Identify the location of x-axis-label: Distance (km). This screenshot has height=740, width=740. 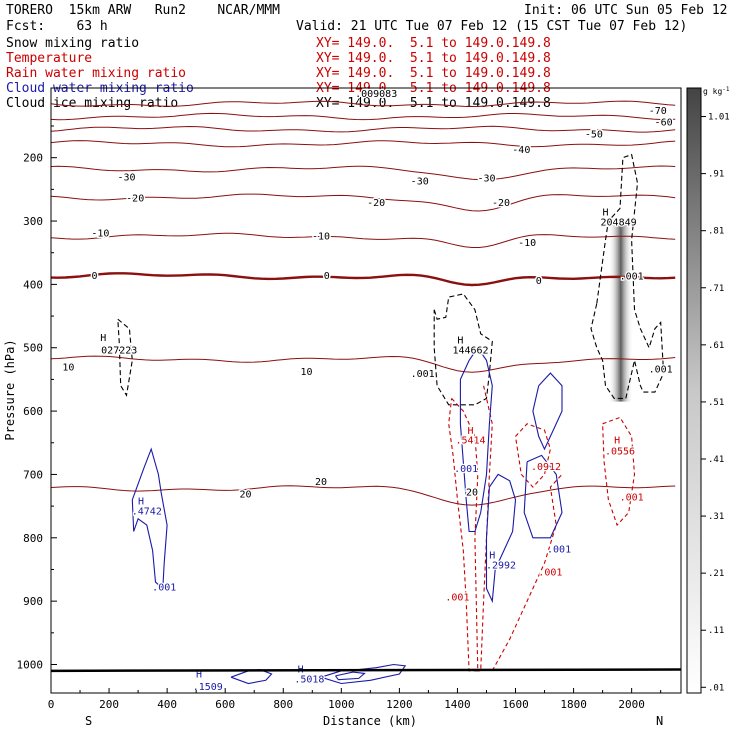
(370, 721).